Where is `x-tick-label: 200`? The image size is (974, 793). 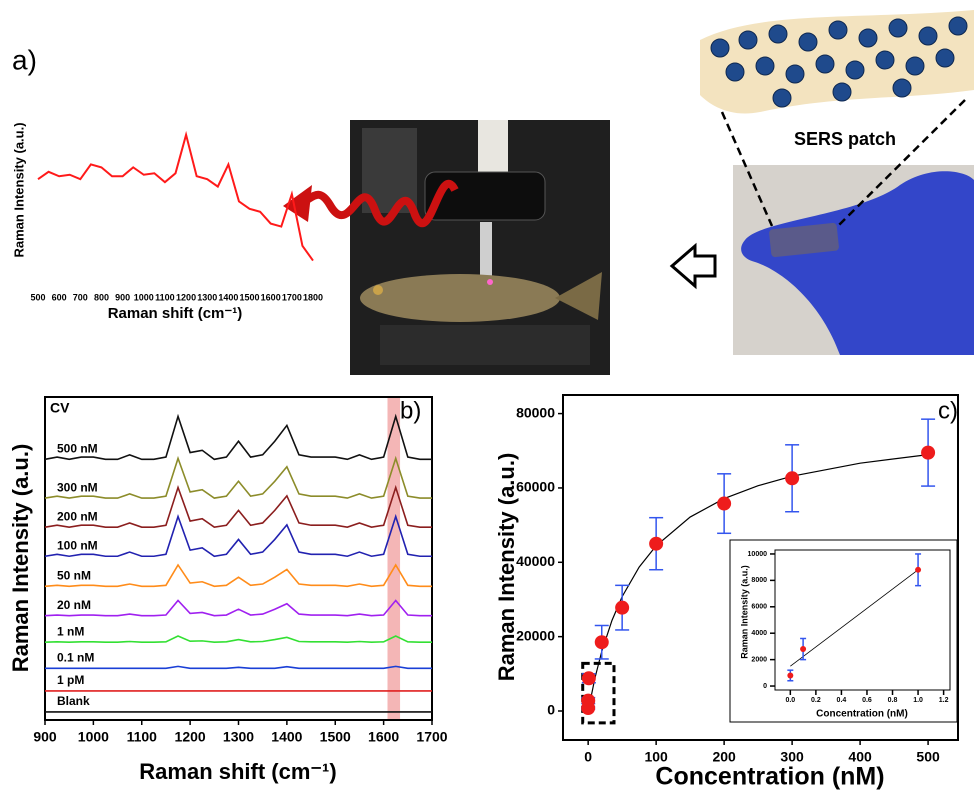 x-tick-label: 200 is located at coordinates (724, 757).